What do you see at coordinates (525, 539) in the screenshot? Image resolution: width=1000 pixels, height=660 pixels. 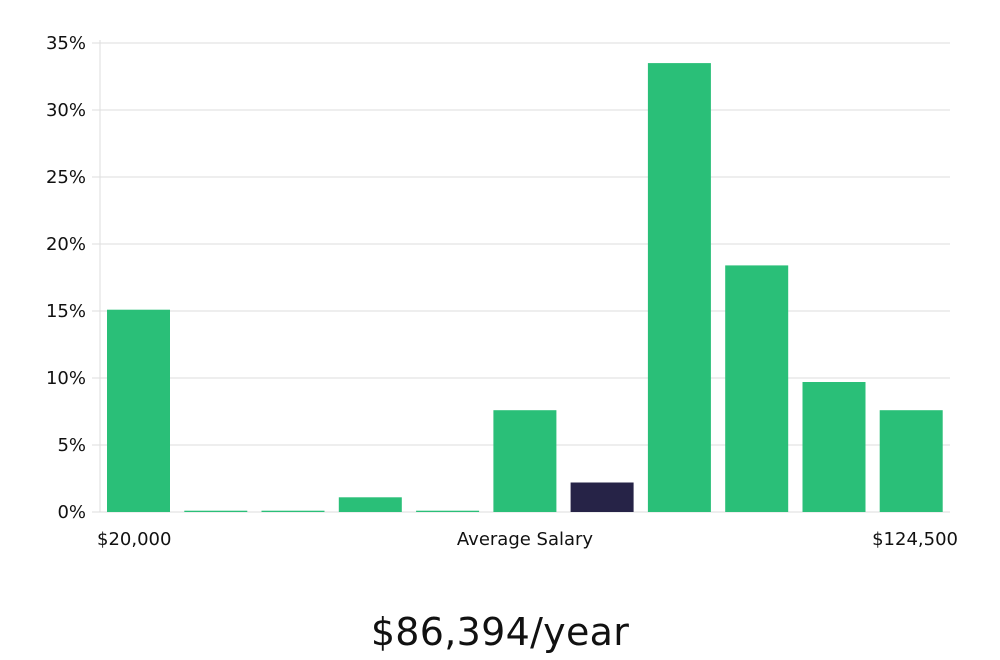 I see `x-axis-title: Average Salary` at bounding box center [525, 539].